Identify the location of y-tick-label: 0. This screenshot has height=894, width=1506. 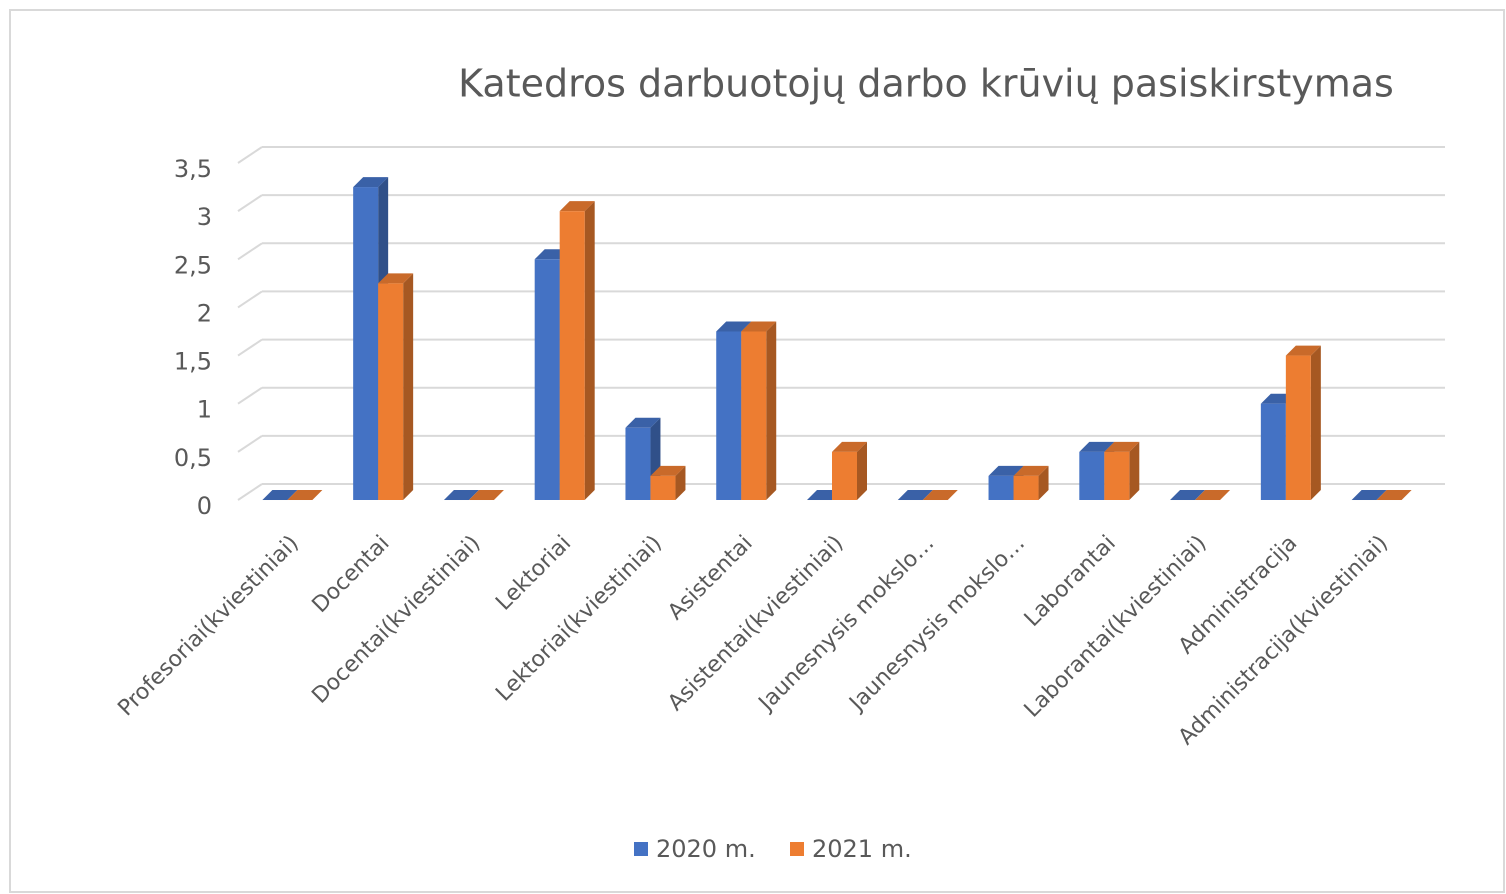
(204, 506).